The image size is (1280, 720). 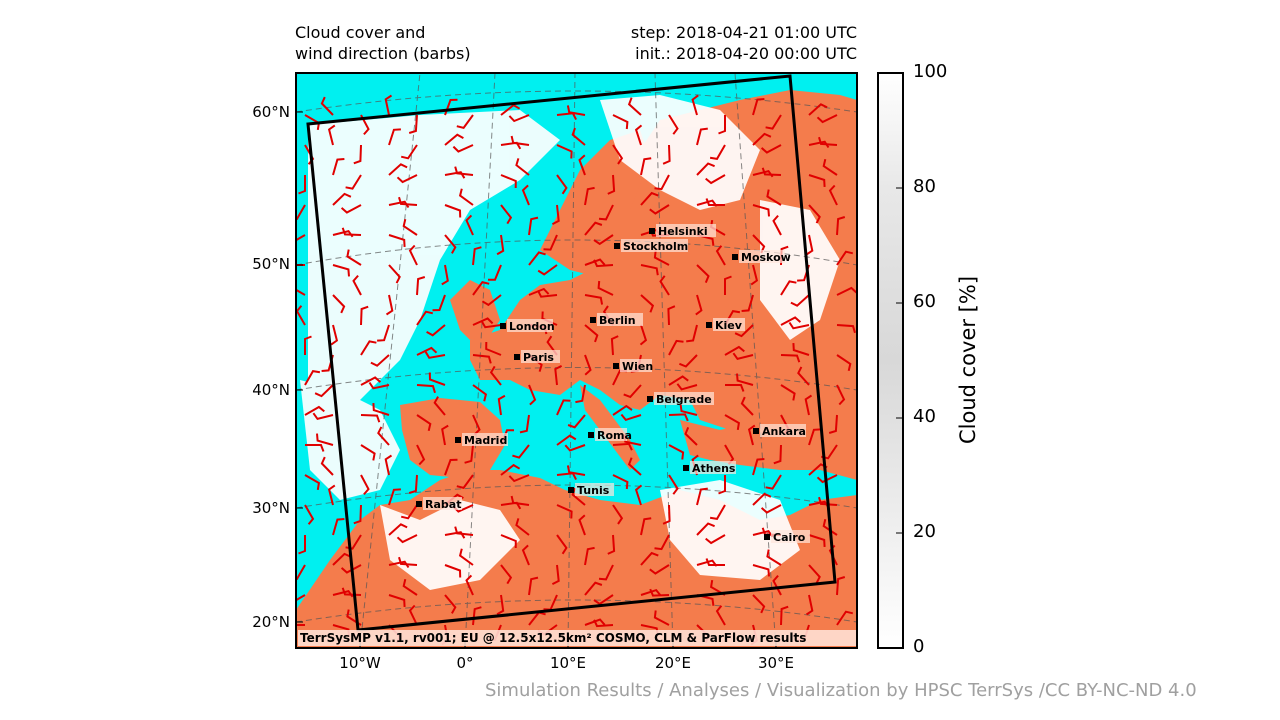 What do you see at coordinates (650, 399) in the screenshot?
I see `city-marker-belgrade` at bounding box center [650, 399].